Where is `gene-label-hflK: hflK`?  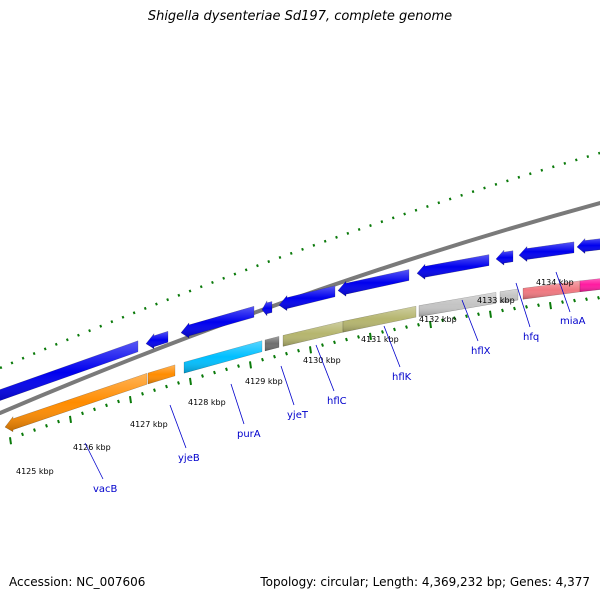 gene-label-hflK: hflK is located at coordinates (402, 377).